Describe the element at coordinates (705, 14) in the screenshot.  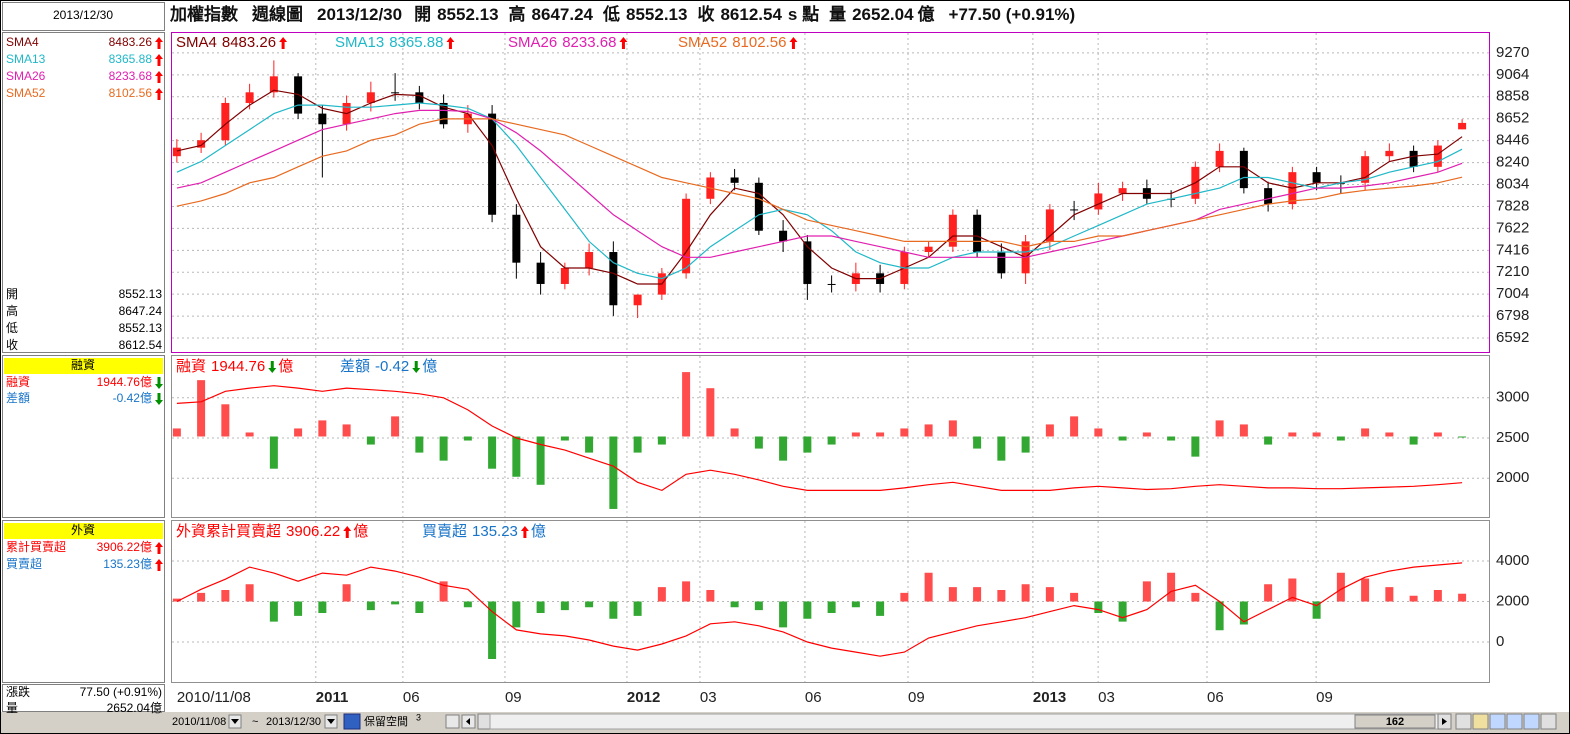
I see `header-text-part: 收` at that location.